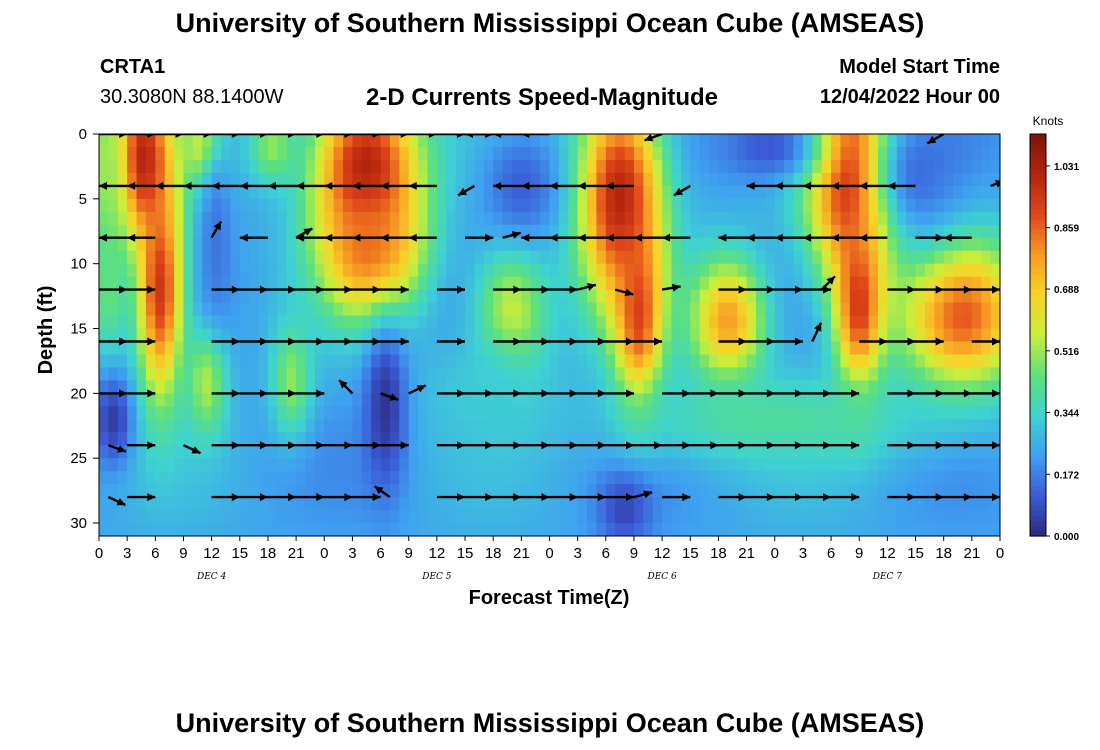 This screenshot has height=750, width=1100. I want to click on x-axis-label: Forecast Time(Z), so click(549, 598).